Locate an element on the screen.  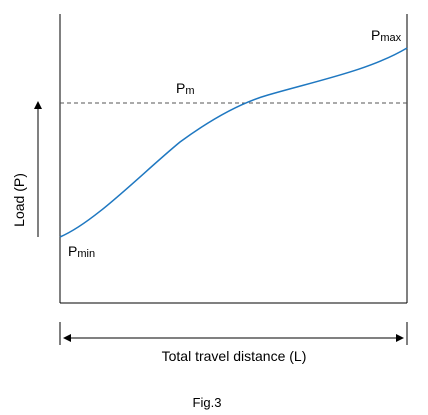
label-sub: m is located at coordinates (189, 91).